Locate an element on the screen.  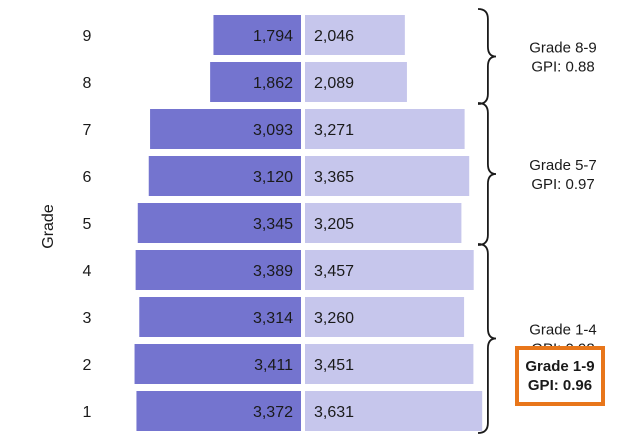
total-gpi: GPI: 0.96 is located at coordinates (560, 385).